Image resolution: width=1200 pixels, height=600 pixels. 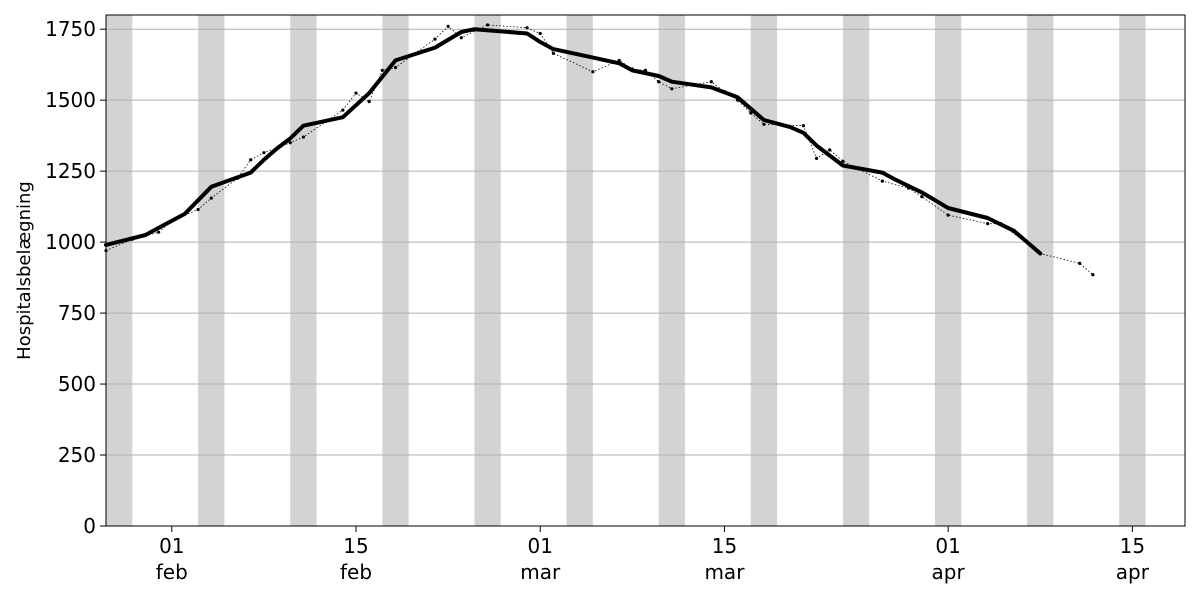 I want to click on y-tick-label: 0, so click(x=89, y=526).